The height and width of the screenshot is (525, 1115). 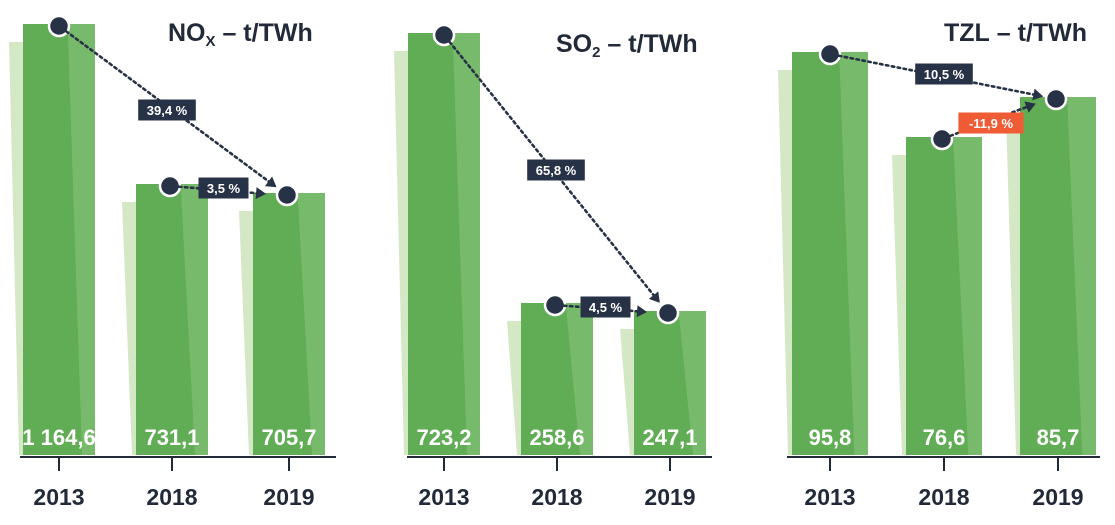 I want to click on change-label-2013-2019: 10,5 %, so click(x=944, y=74).